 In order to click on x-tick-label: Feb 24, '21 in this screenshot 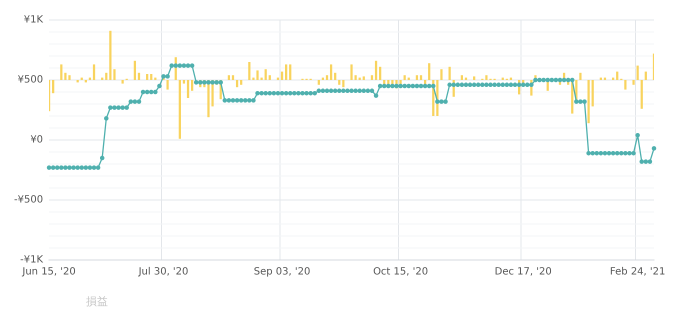, I will do `click(638, 272)`.